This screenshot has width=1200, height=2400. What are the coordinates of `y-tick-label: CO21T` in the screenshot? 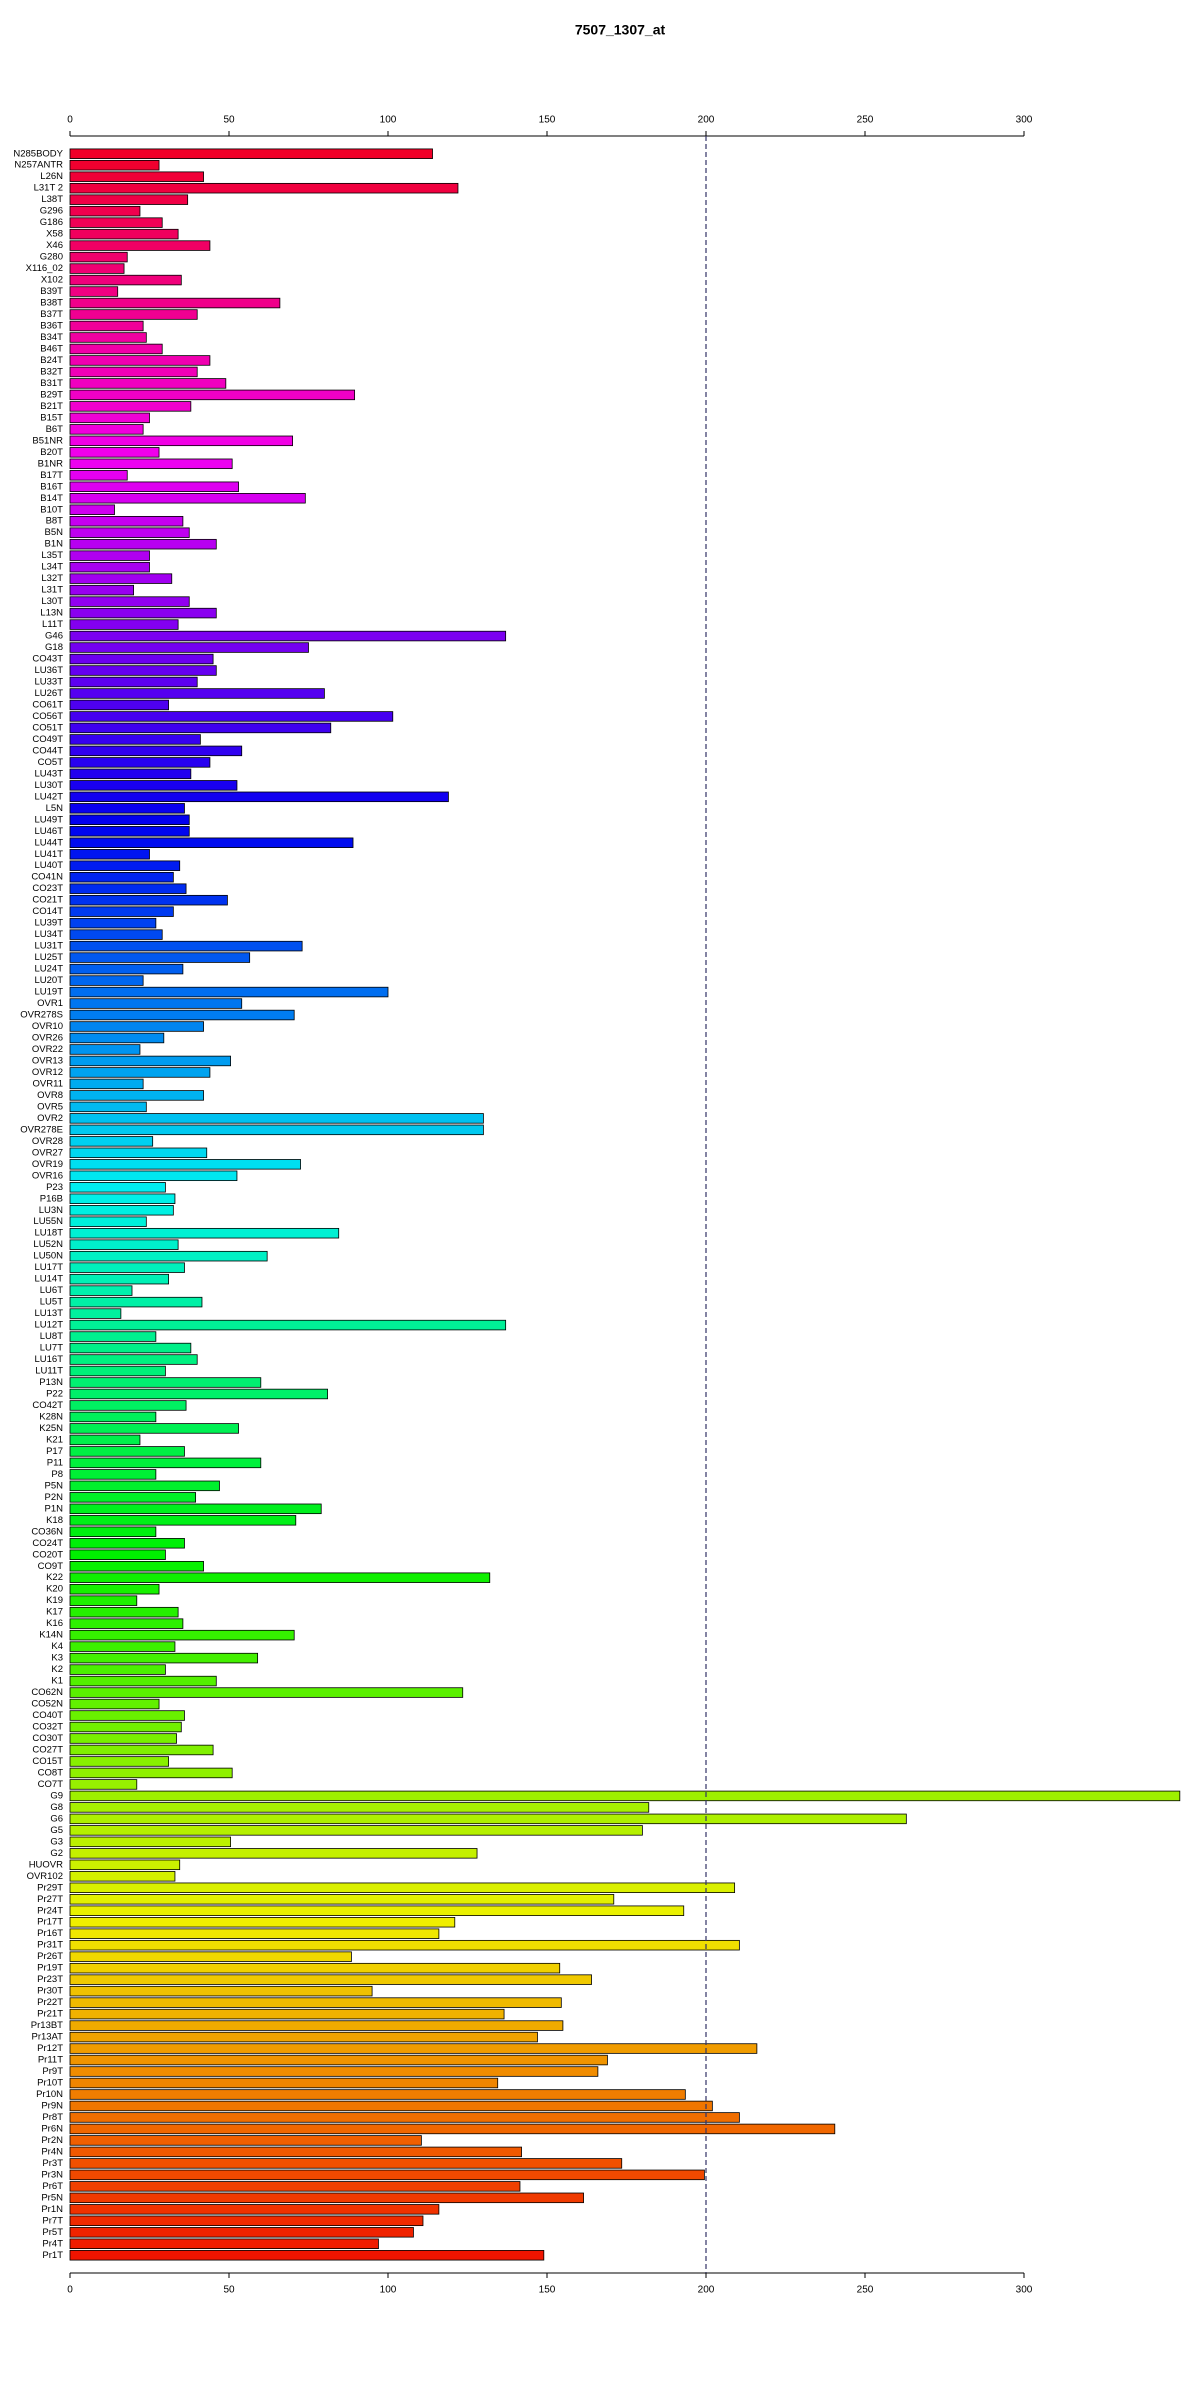 It's located at (47, 900).